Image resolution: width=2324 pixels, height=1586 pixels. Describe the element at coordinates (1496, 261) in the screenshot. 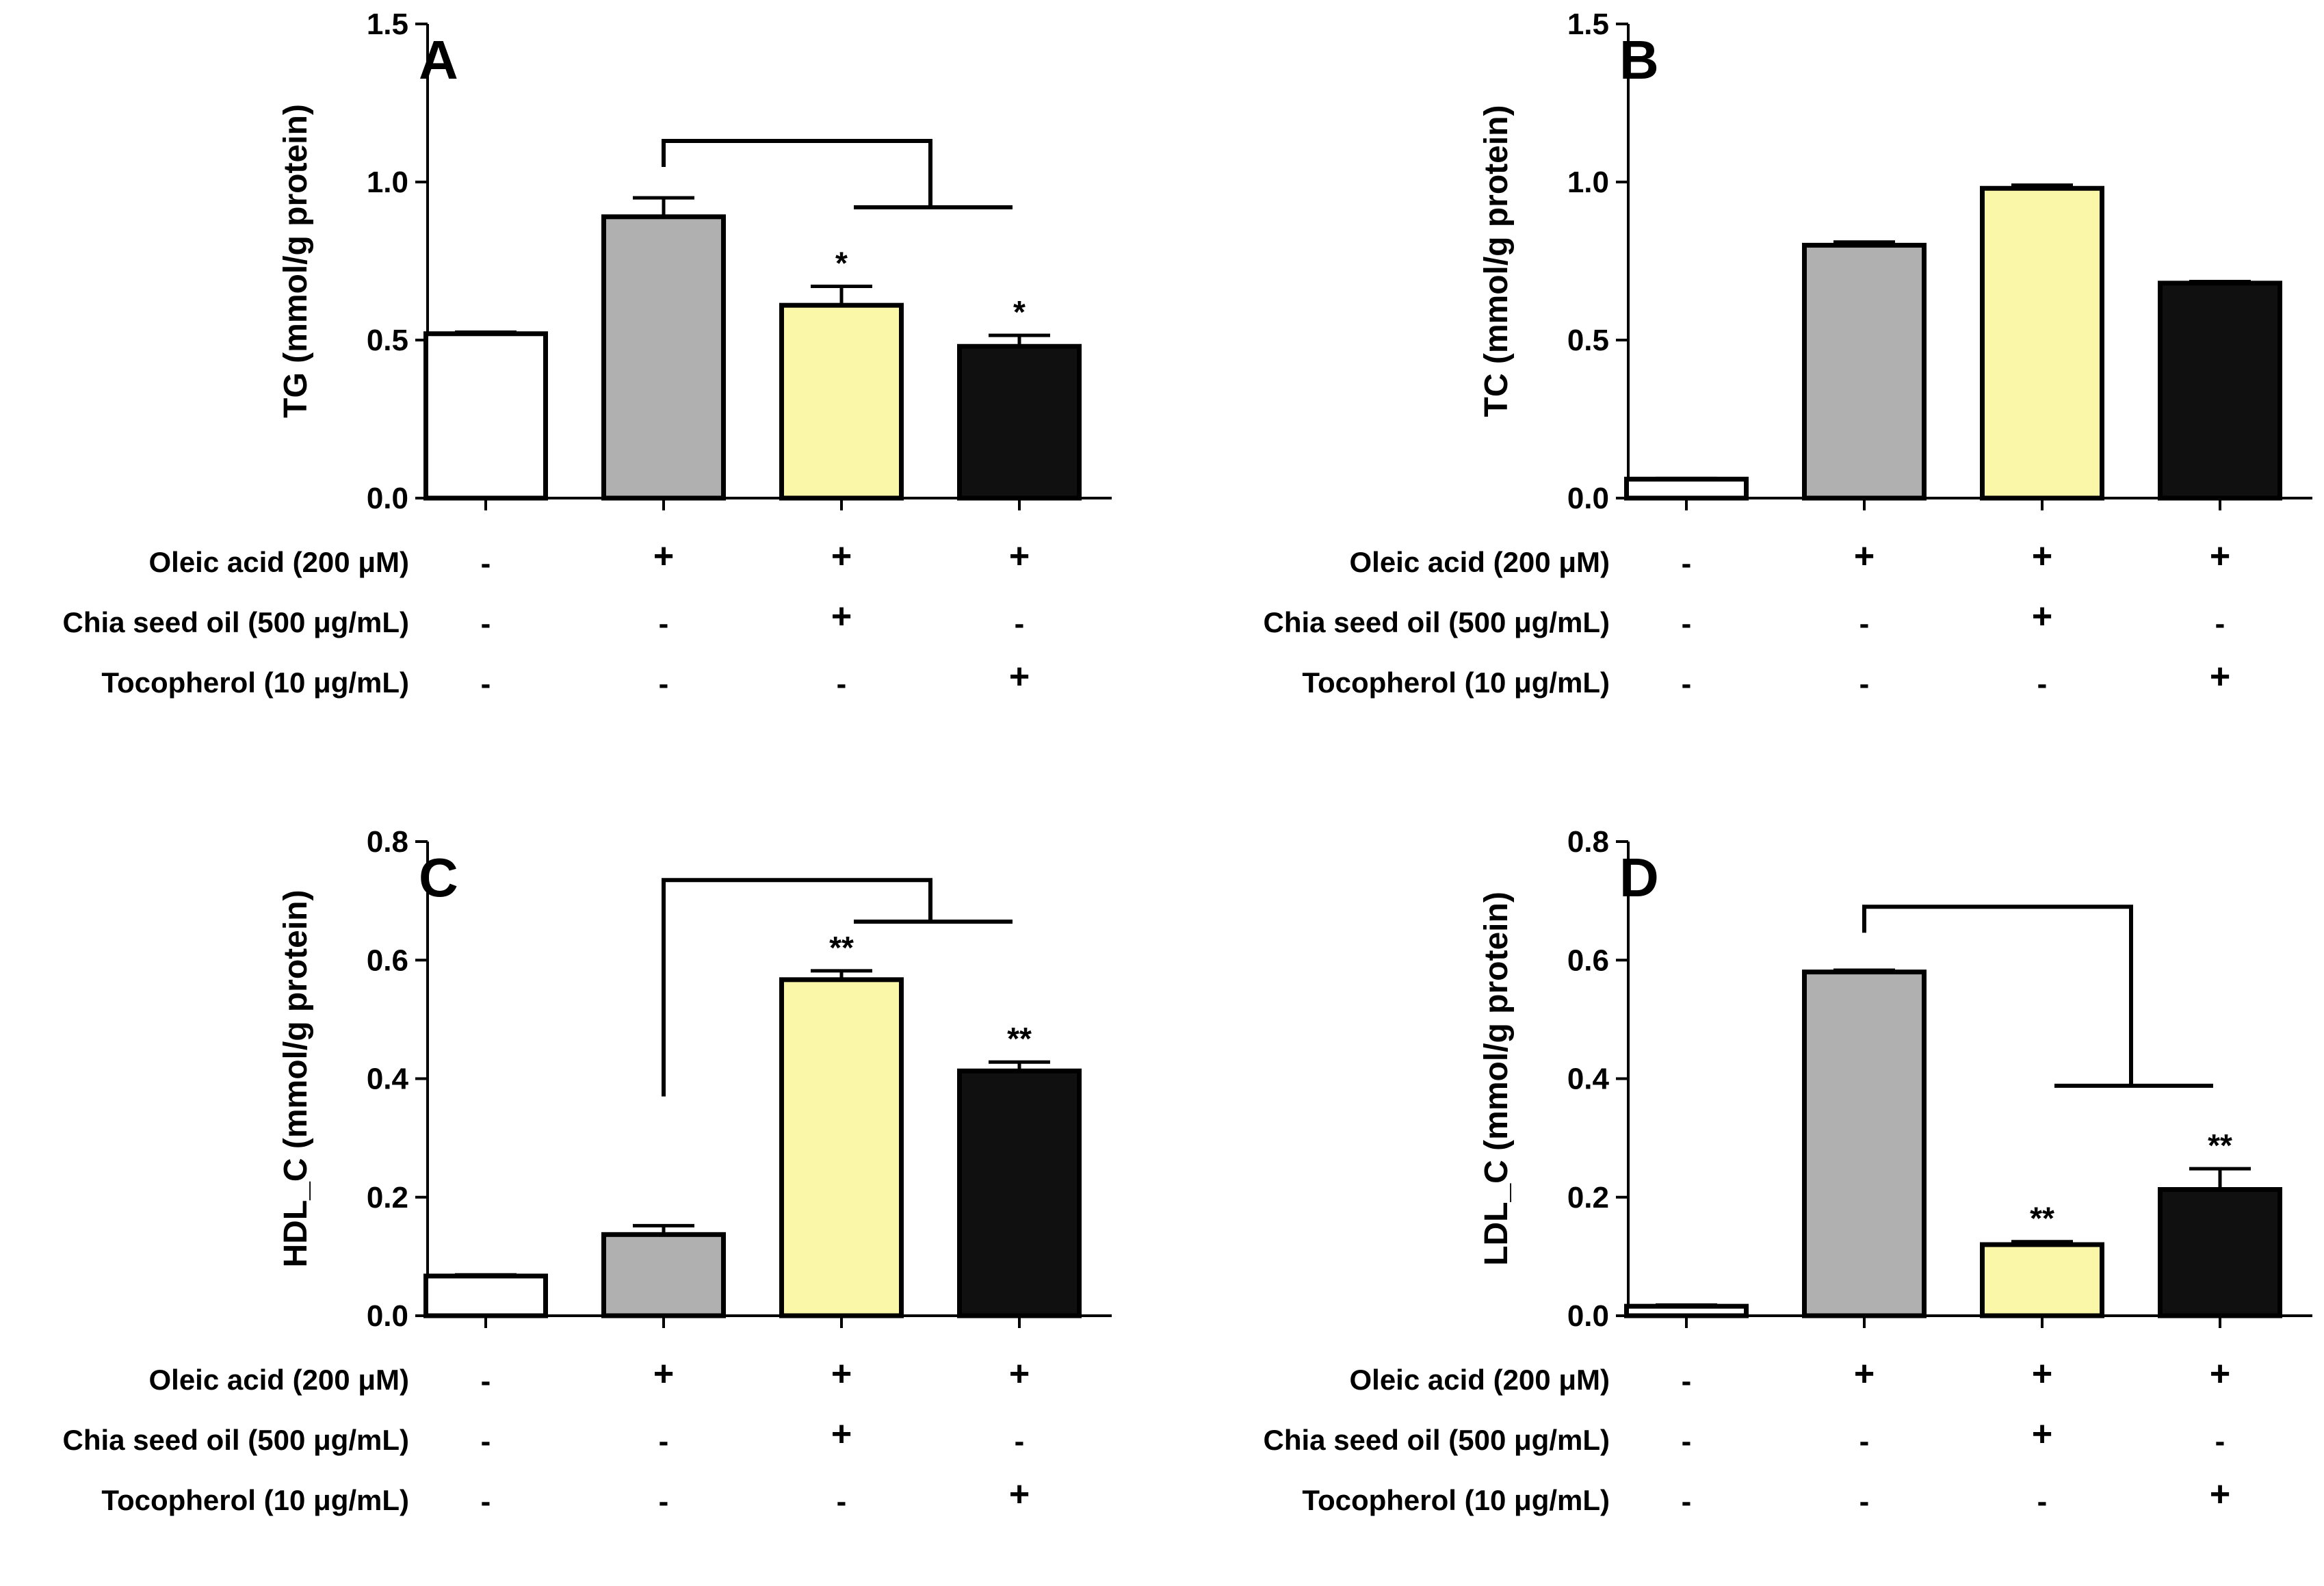

I see `y-axis-label: TC (mmol/g protein)` at that location.